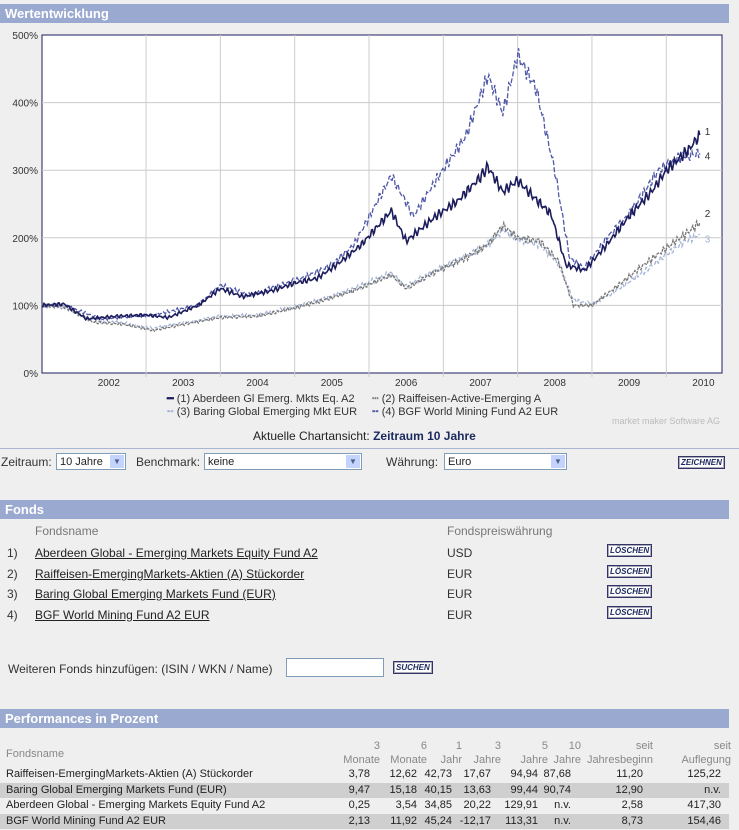 This screenshot has height=830, width=739. Describe the element at coordinates (170, 412) in the screenshot. I see `legend-swatch-3: ╍` at that location.